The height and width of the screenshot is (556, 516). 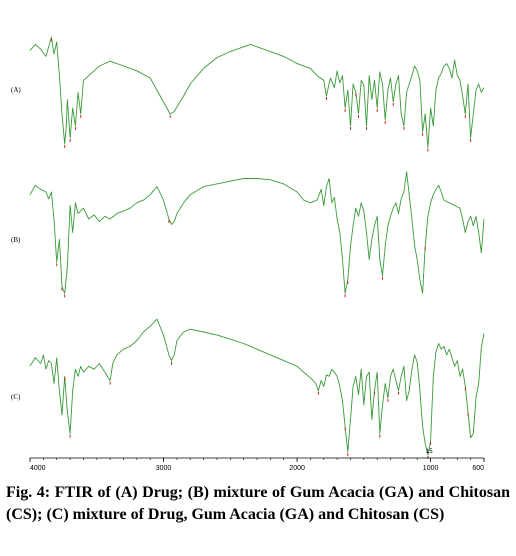 What do you see at coordinates (297, 467) in the screenshot?
I see `x-tick-label: 2000` at bounding box center [297, 467].